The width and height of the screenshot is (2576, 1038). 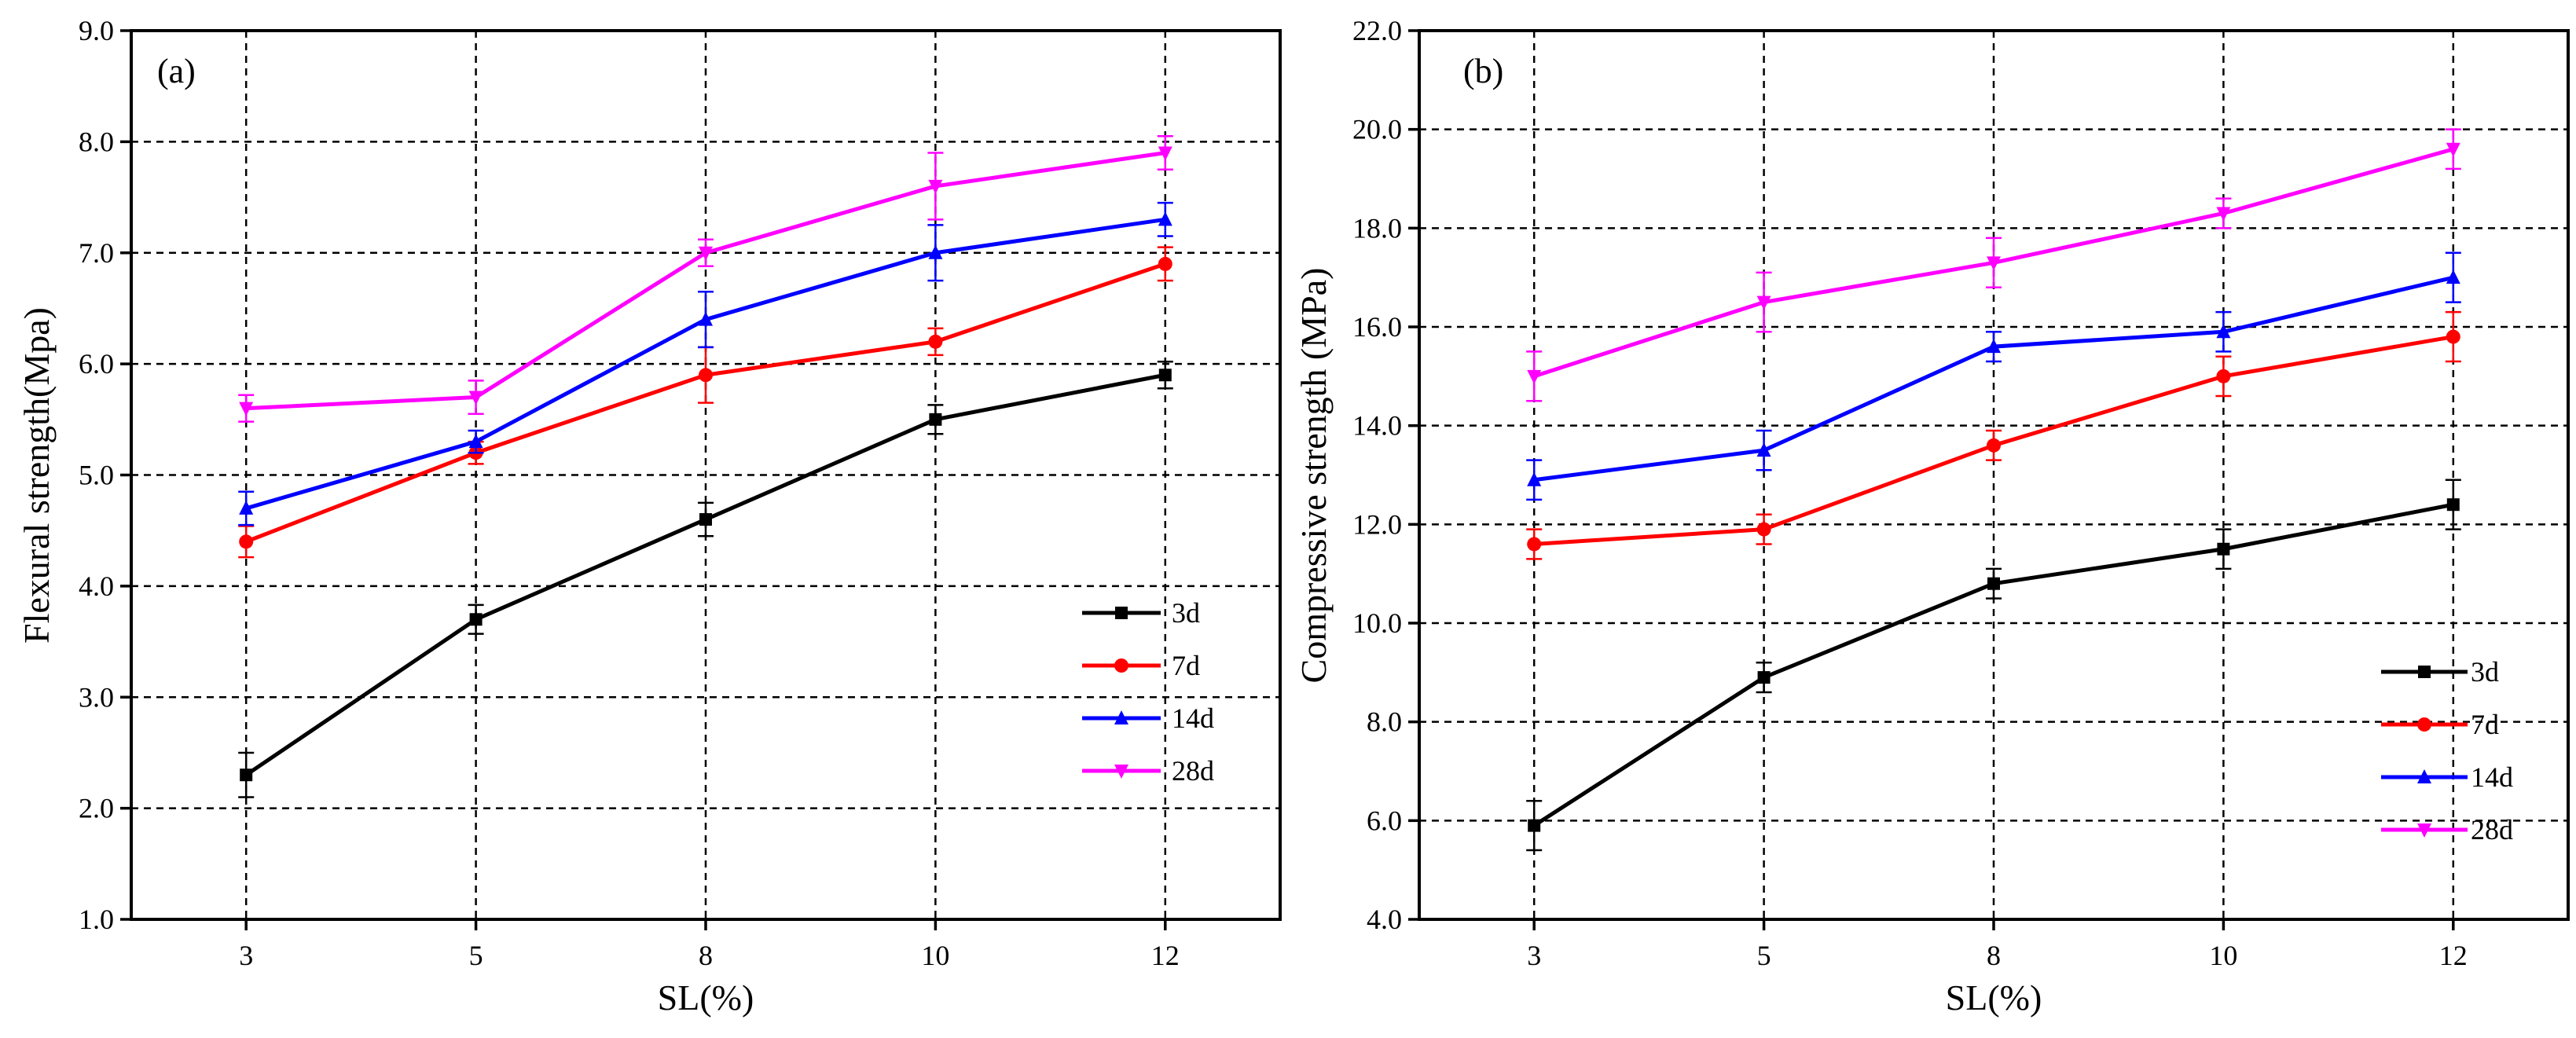 I want to click on y-tick-label: 12.0, so click(x=1377, y=524).